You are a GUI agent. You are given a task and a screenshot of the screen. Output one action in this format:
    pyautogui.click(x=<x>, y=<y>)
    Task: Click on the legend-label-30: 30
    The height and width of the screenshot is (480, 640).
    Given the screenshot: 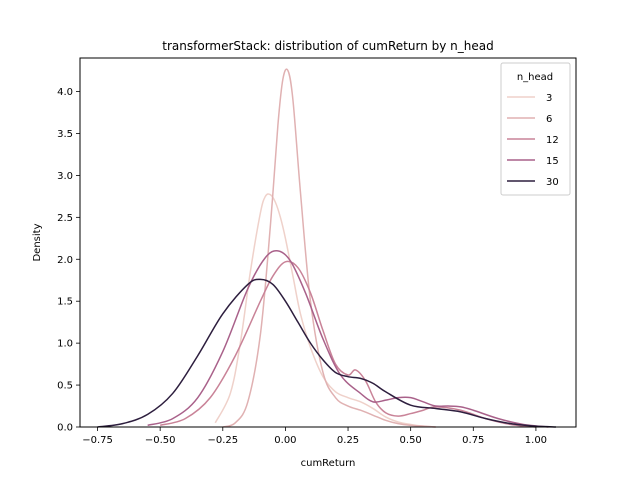 What is the action you would take?
    pyautogui.click(x=552, y=182)
    